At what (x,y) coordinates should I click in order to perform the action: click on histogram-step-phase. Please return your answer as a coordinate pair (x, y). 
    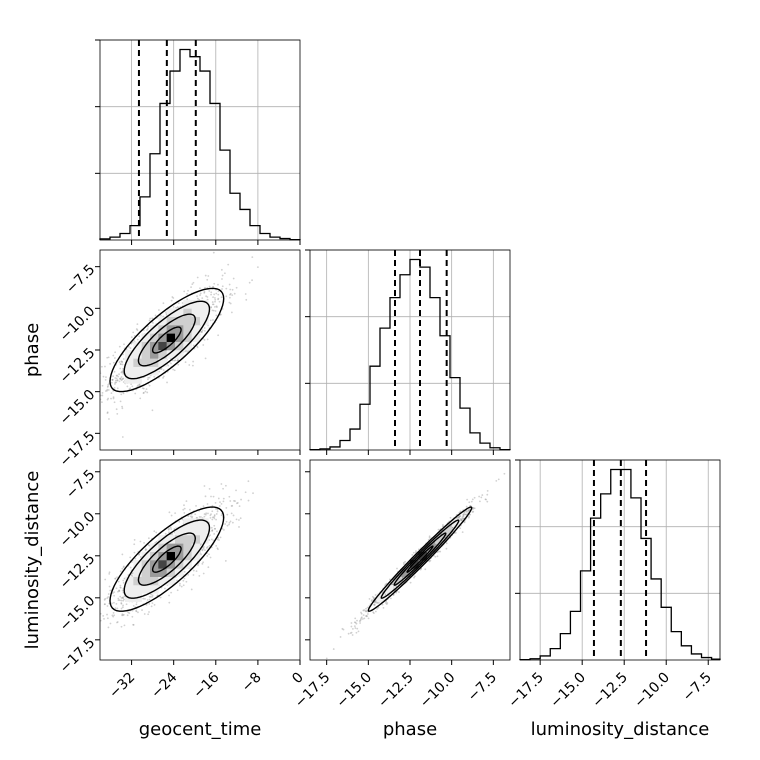
    Looking at the image, I should click on (410, 354).